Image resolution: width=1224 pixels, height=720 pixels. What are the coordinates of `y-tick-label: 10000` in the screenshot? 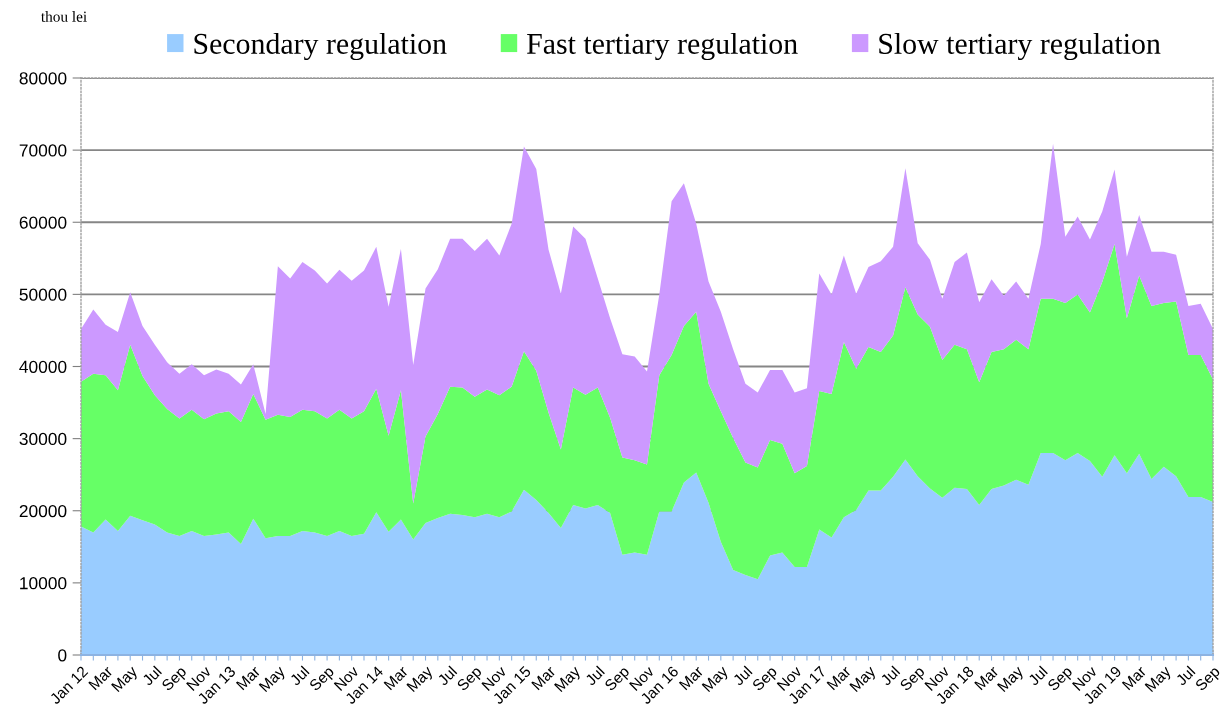 It's located at (43, 583).